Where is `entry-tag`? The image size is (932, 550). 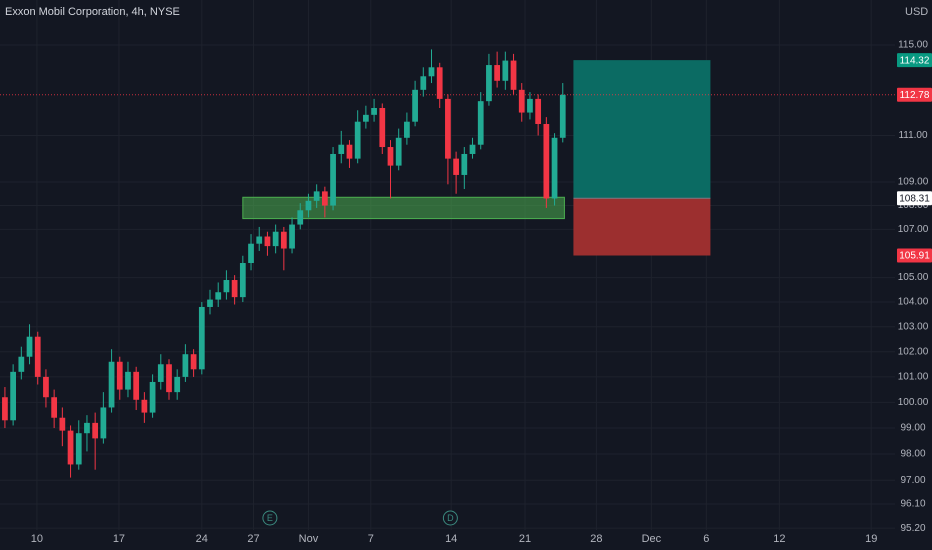
entry-tag is located at coordinates (914, 198).